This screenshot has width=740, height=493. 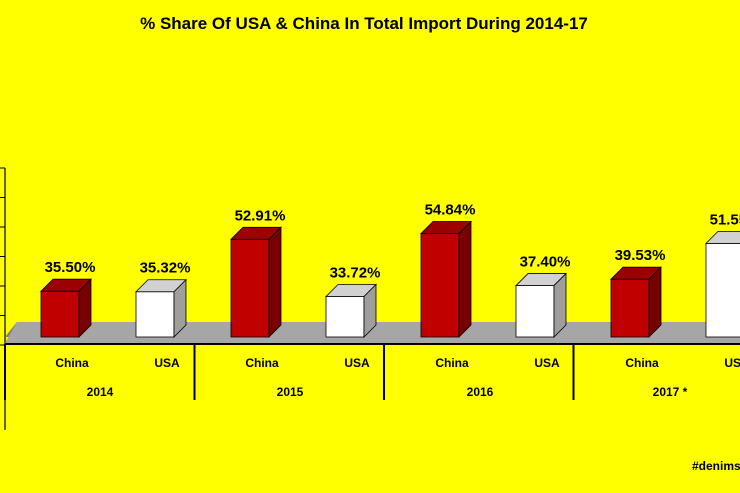 I want to click on group-tick-label: 2014, so click(x=100, y=392).